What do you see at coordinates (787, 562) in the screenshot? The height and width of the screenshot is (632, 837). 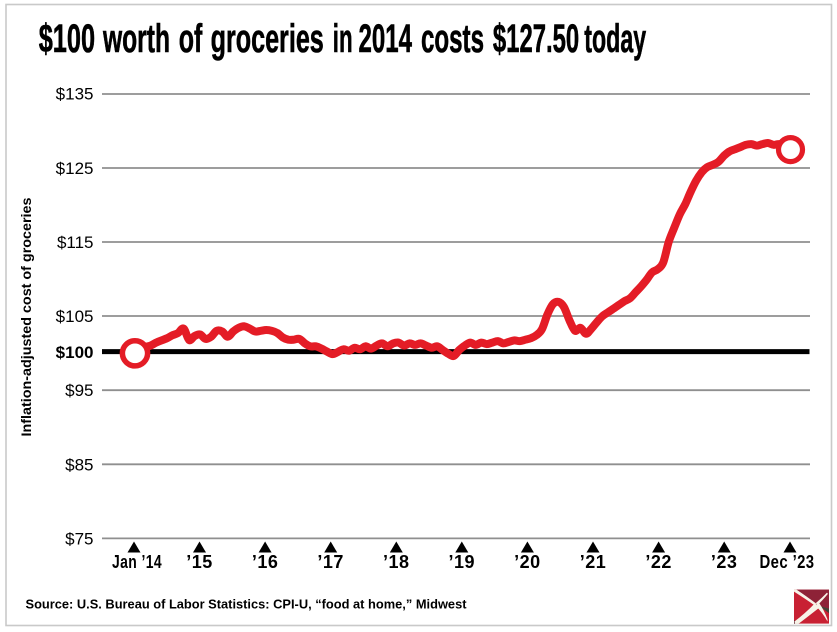 I see `svg-text: Dec ’23` at bounding box center [787, 562].